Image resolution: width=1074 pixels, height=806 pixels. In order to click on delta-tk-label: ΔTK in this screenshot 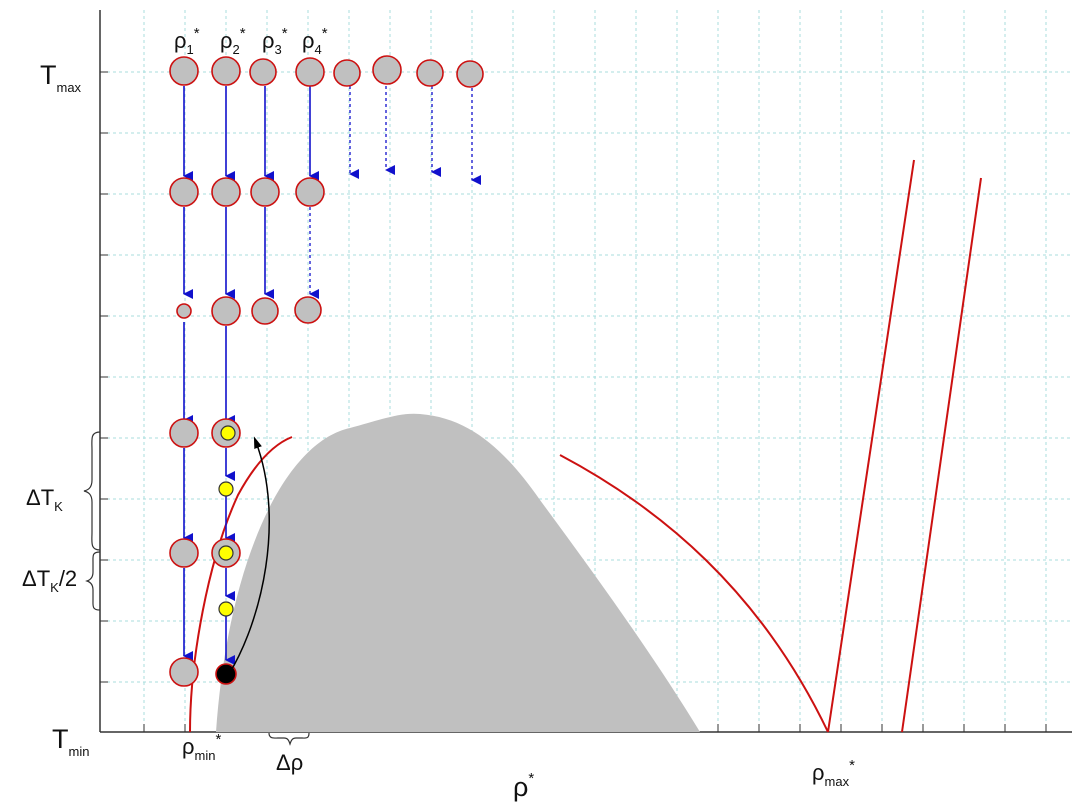, I will do `click(44, 499)`.